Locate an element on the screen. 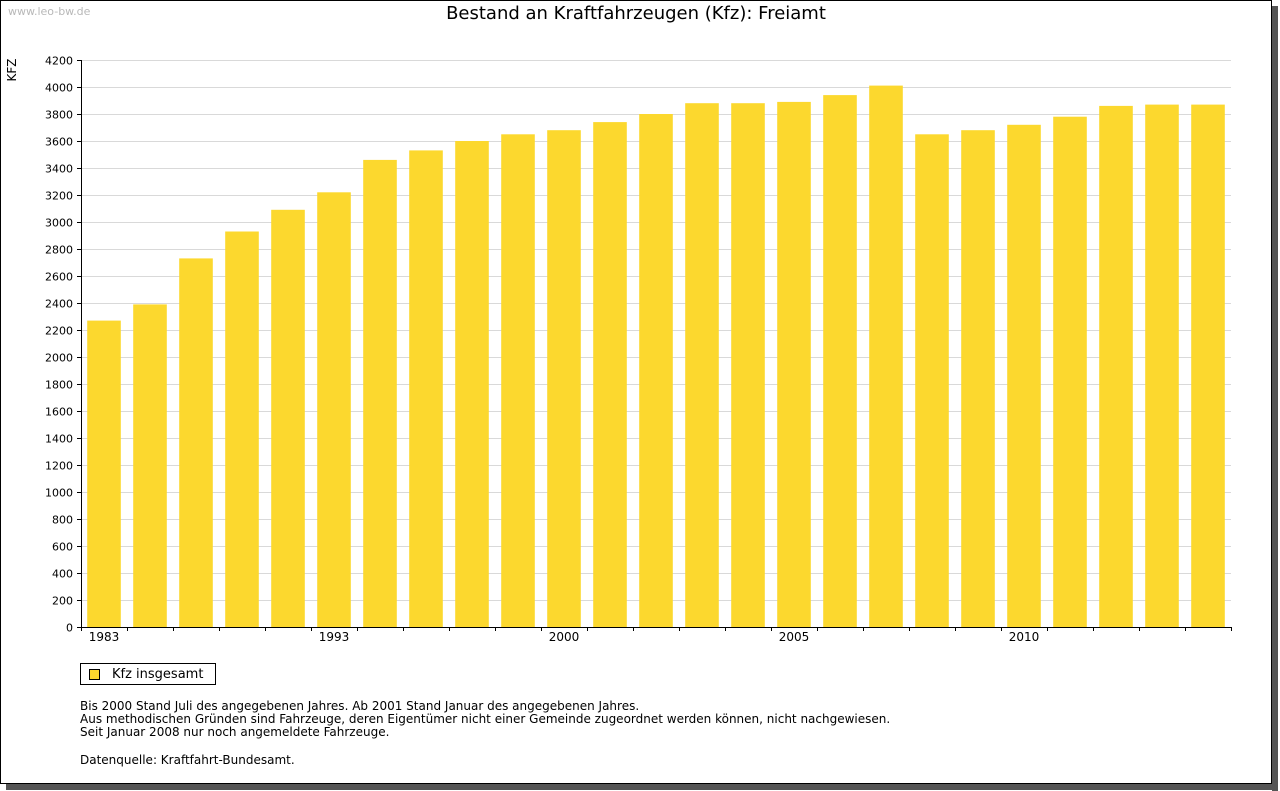  y-tick-label: 1400 is located at coordinates (59, 439).